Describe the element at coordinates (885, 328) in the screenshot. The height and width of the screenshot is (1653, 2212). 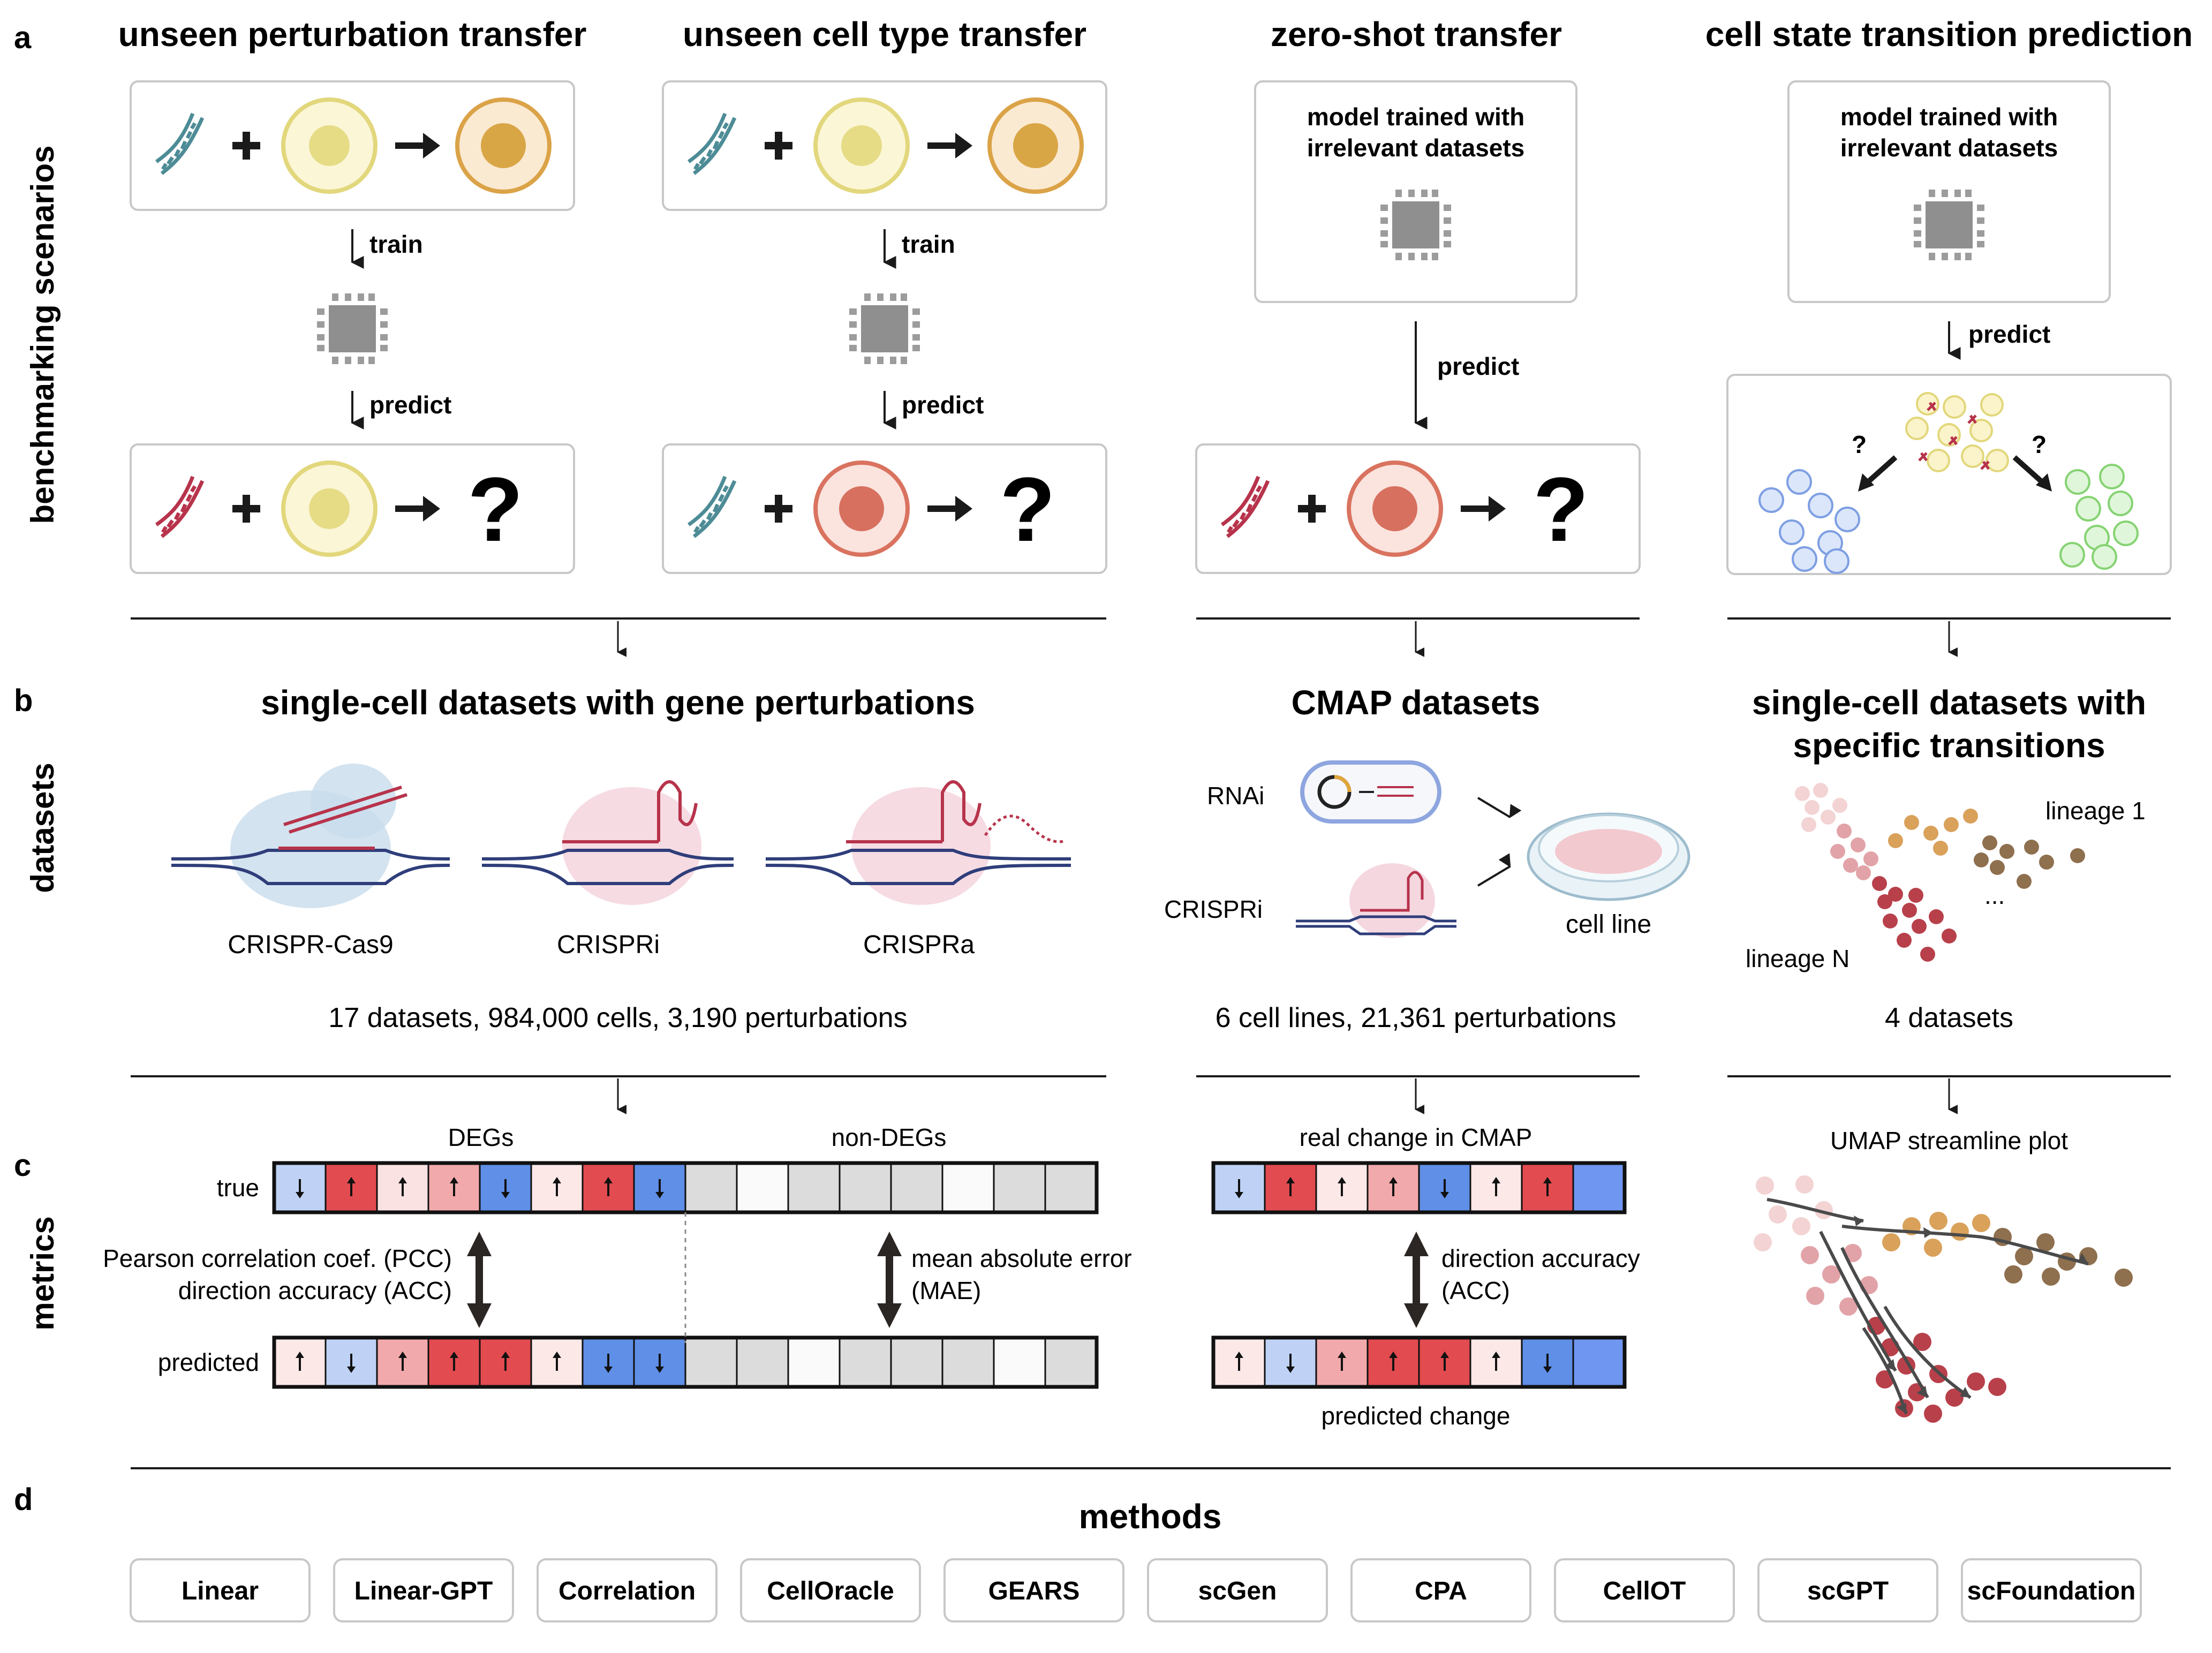
I see `model-chip-icon` at that location.